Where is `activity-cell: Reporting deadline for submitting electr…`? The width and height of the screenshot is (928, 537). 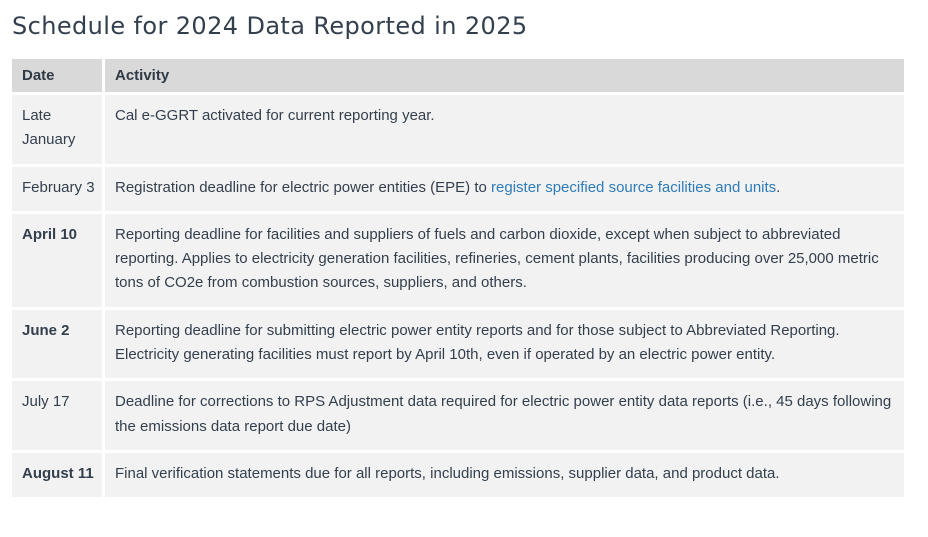
activity-cell: Reporting deadline for submitting electr… is located at coordinates (504, 344).